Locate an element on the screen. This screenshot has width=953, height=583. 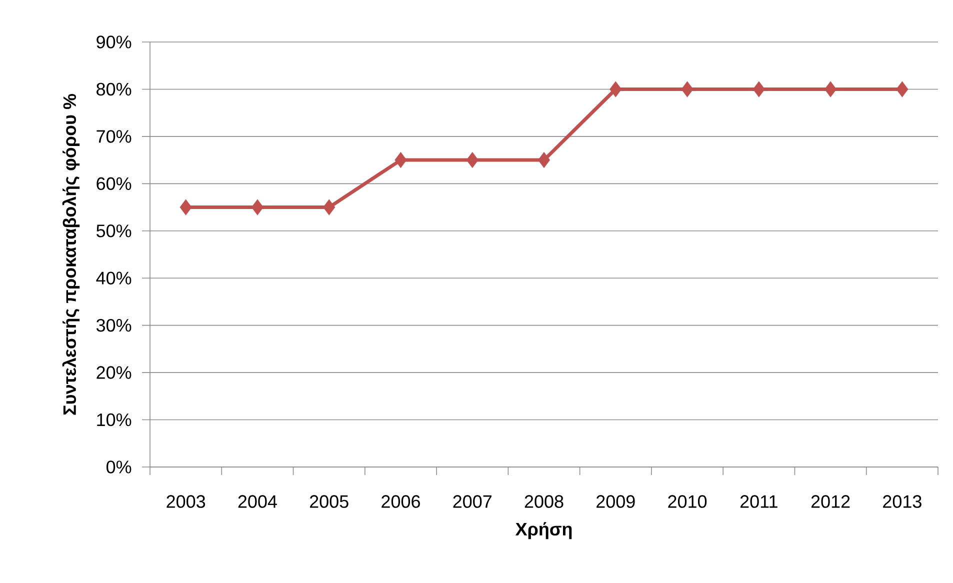
x-tick-label: 2007 is located at coordinates (472, 501).